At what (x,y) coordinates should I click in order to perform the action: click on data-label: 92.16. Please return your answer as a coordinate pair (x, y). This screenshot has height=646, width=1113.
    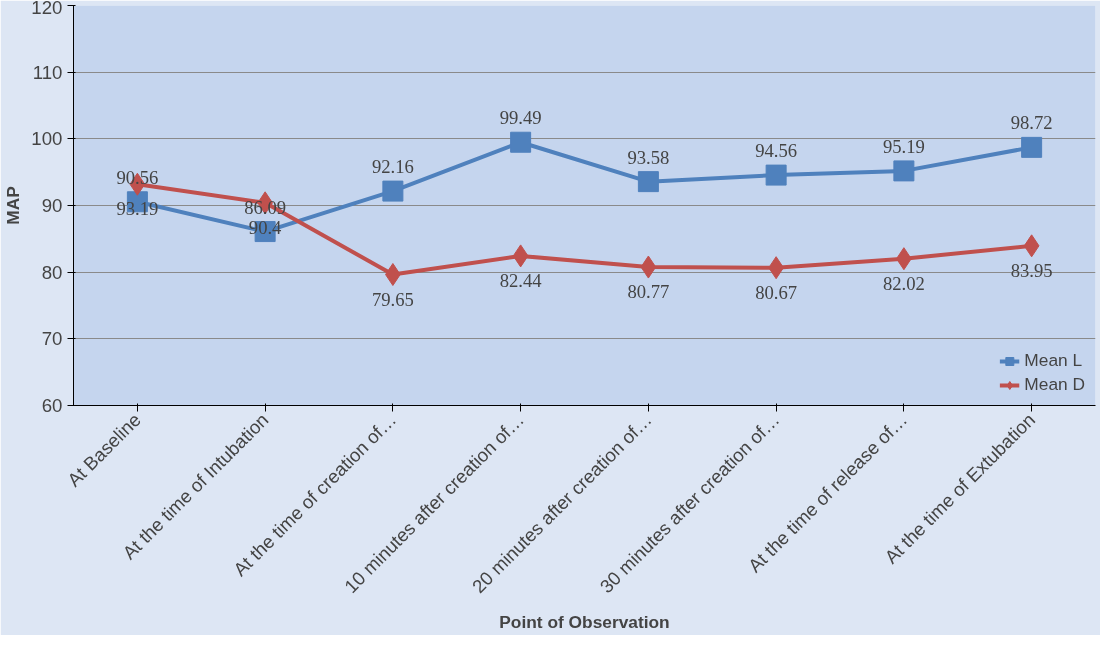
    Looking at the image, I should click on (392, 167).